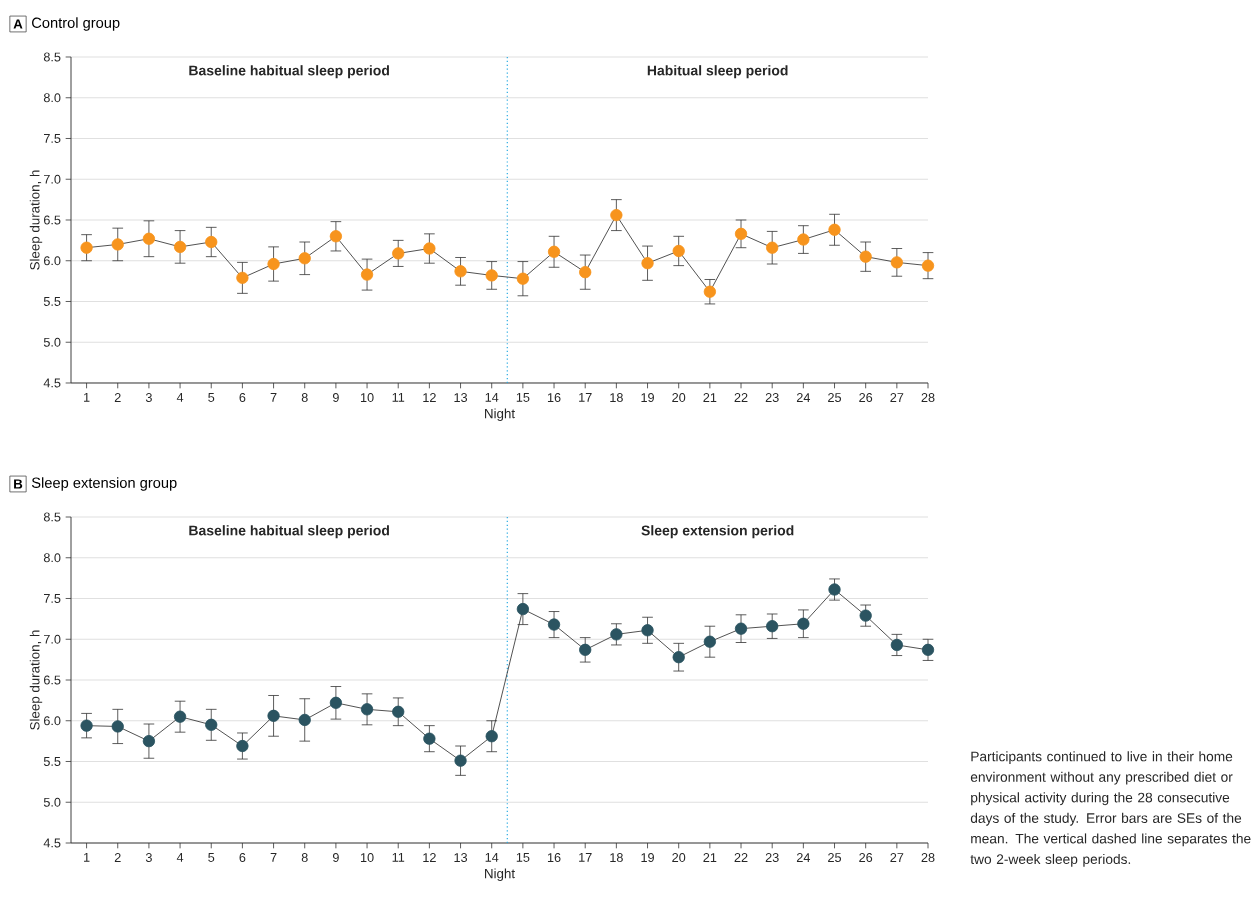 The height and width of the screenshot is (918, 1257). I want to click on annotation: Habitual sleep period, so click(717, 72).